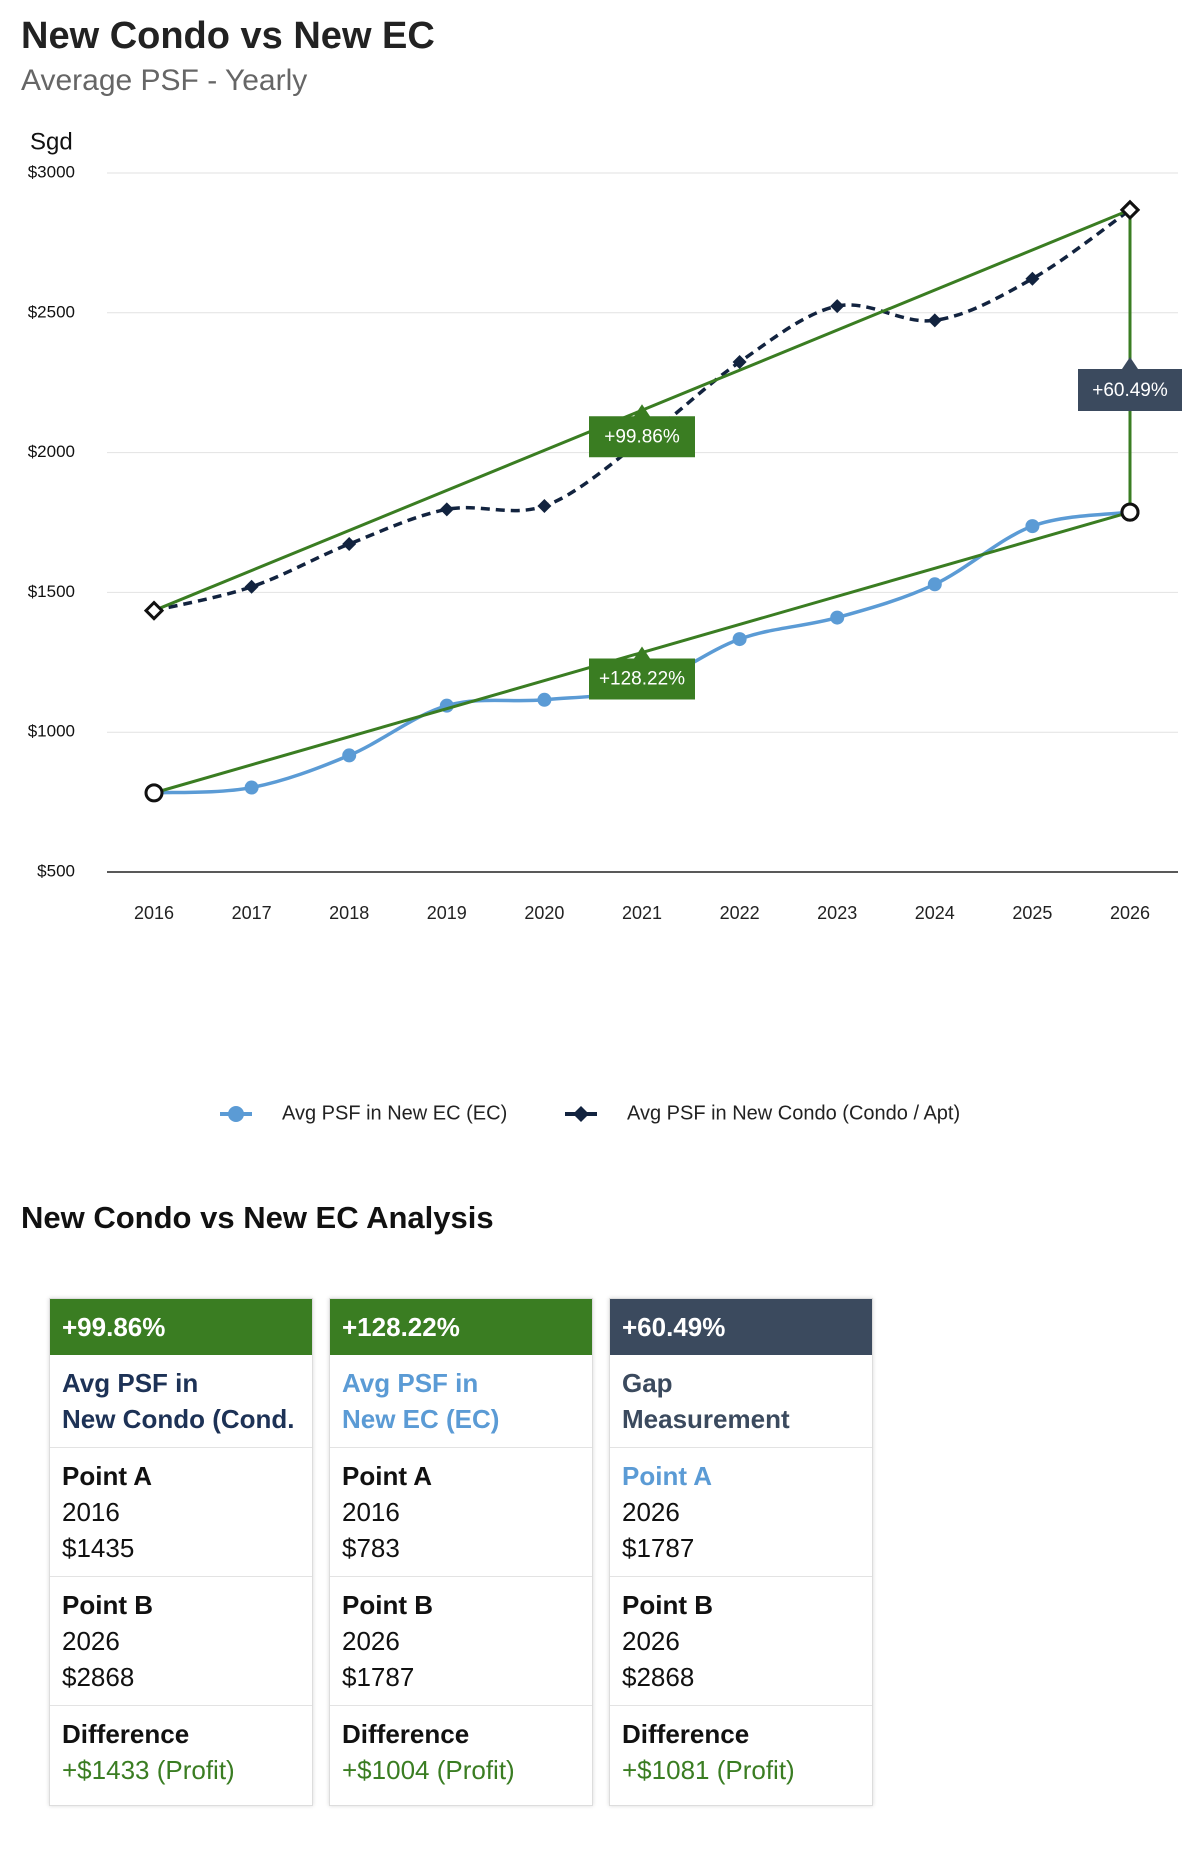 The image size is (1200, 1867). What do you see at coordinates (461, 1512) in the screenshot?
I see `card-point: Point A 2016 $783` at bounding box center [461, 1512].